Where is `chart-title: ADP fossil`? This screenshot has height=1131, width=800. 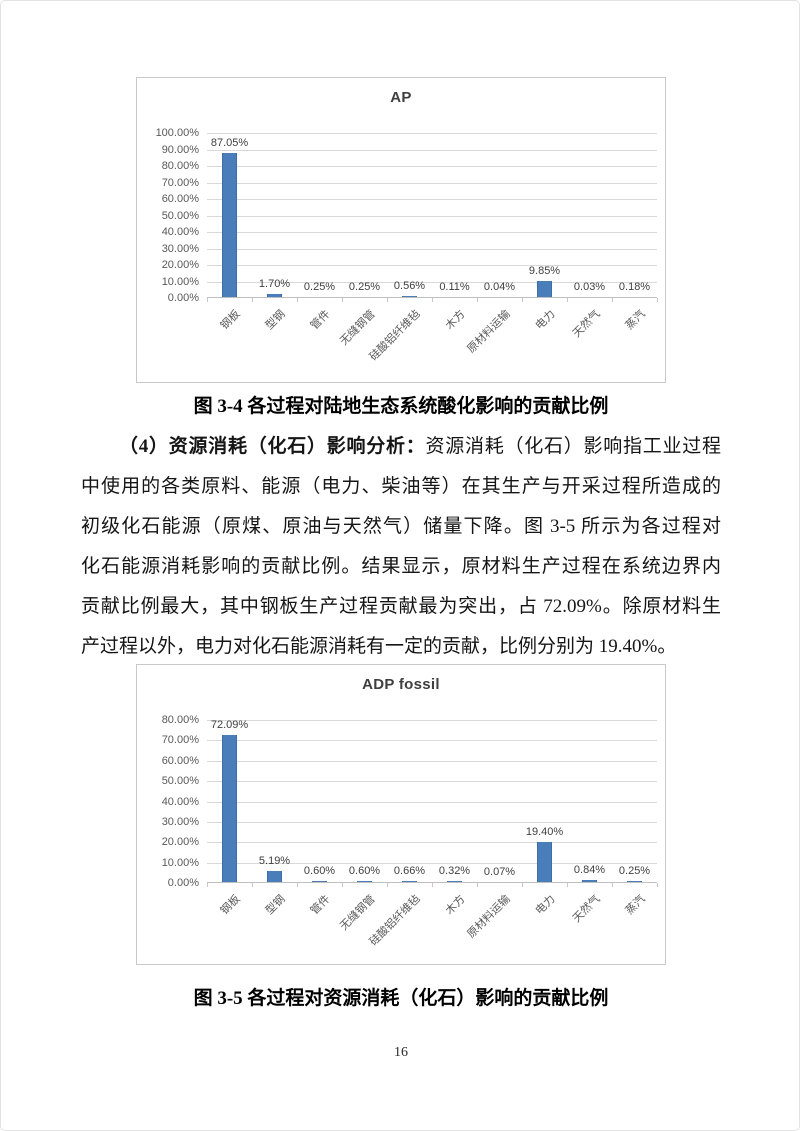 chart-title: ADP fossil is located at coordinates (401, 684).